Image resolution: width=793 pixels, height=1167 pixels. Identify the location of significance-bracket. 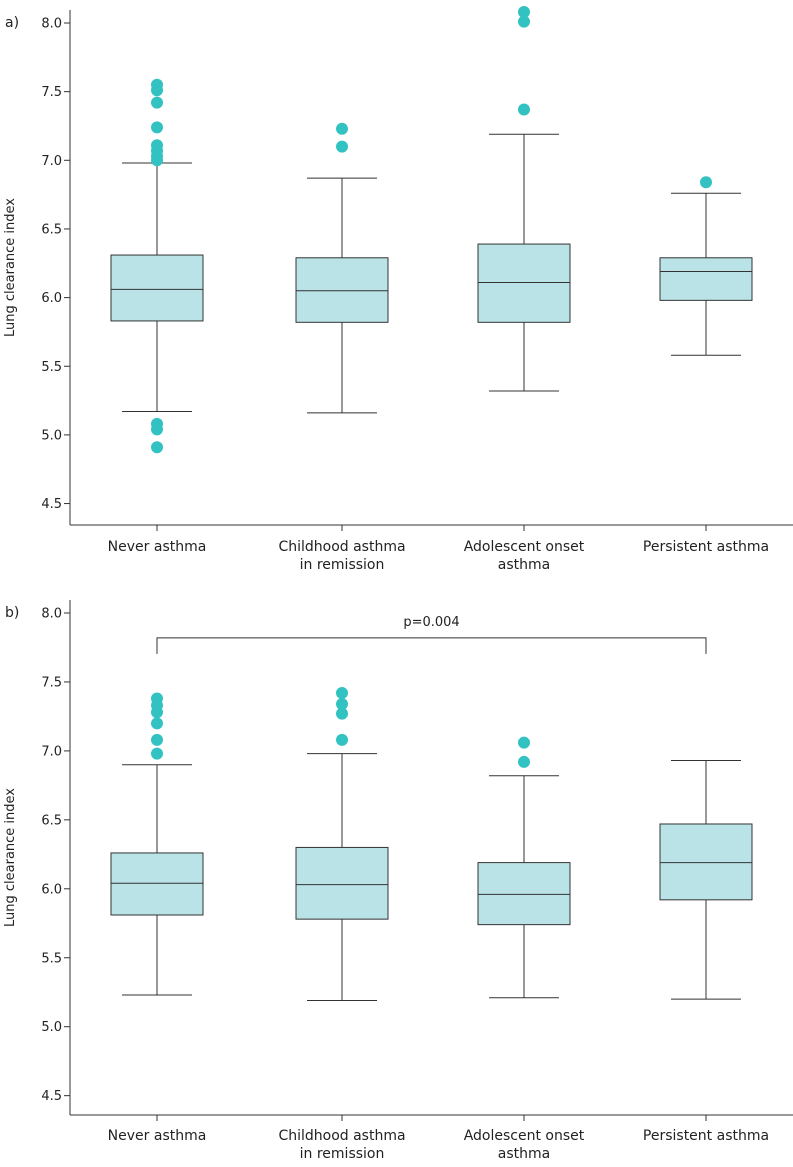
(431, 645).